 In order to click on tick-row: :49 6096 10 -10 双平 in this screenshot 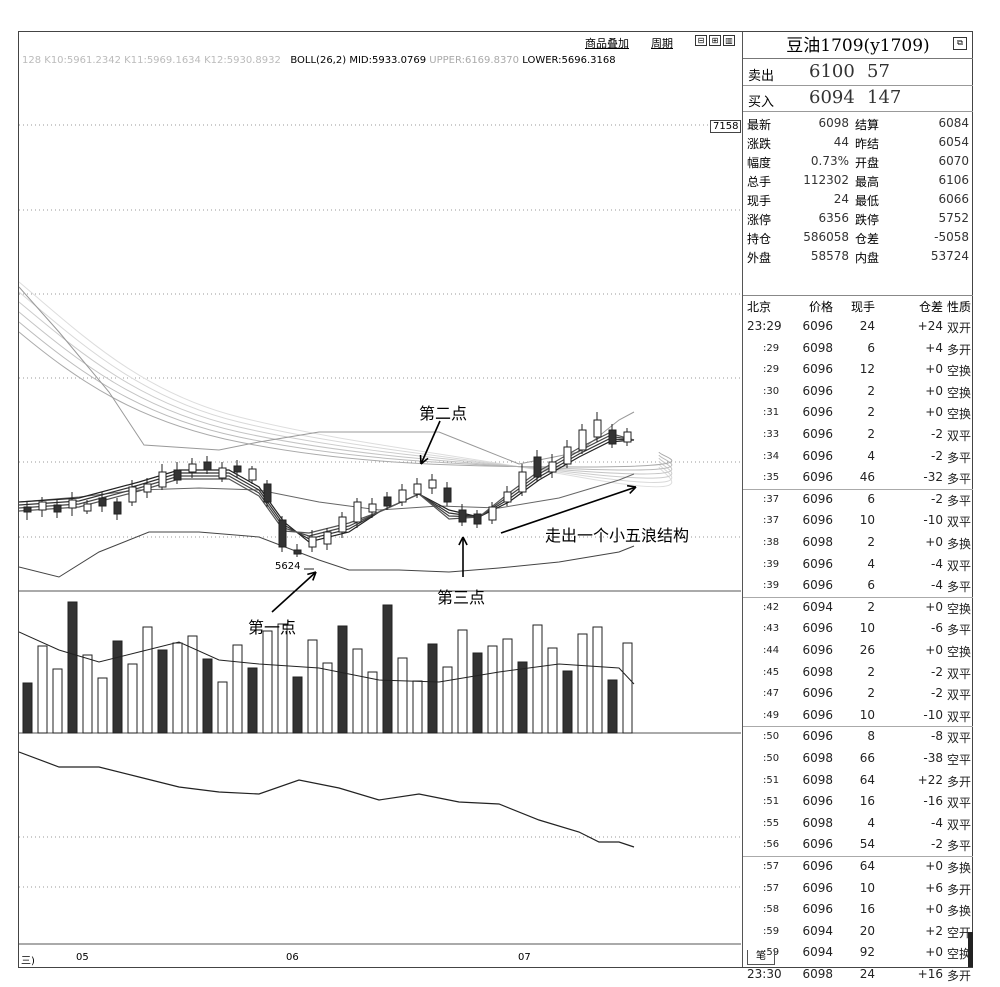, I will do `click(858, 717)`.